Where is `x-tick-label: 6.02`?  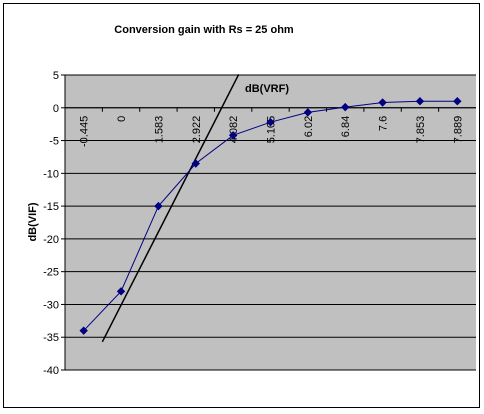 x-tick-label: 6.02 is located at coordinates (309, 126).